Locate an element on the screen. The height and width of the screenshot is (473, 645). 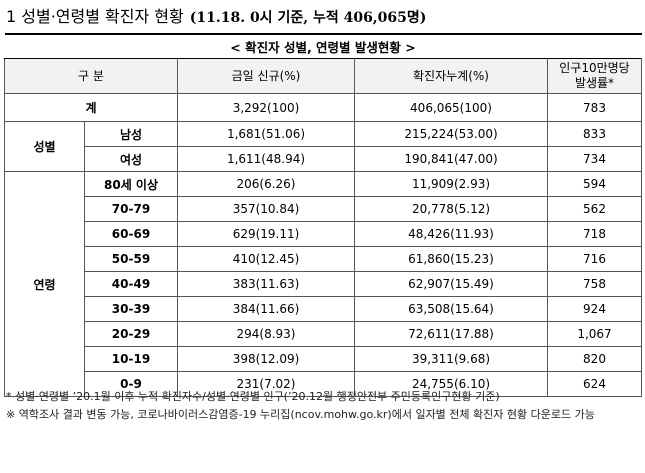
cell-cumulative: 61,860(15.23) is located at coordinates (451, 259).